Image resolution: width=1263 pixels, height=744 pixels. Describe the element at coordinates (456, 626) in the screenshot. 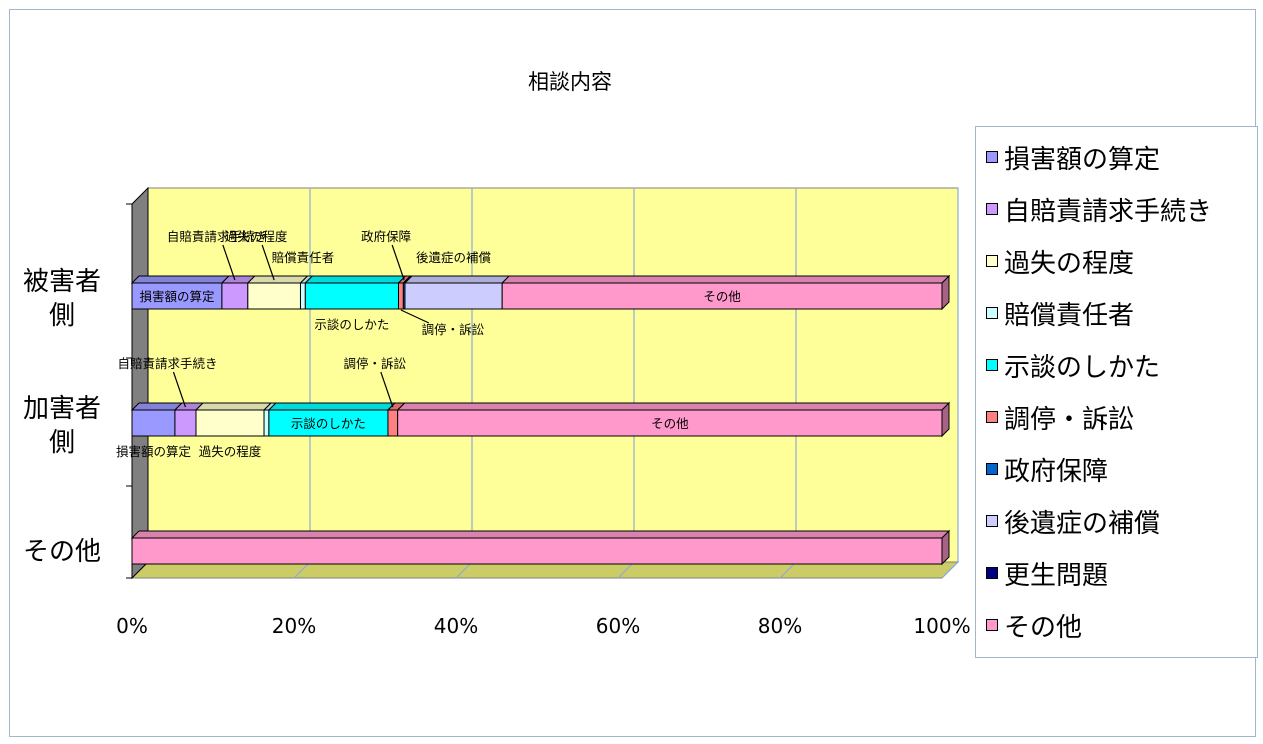

I see `x-tick-label: 40%` at that location.